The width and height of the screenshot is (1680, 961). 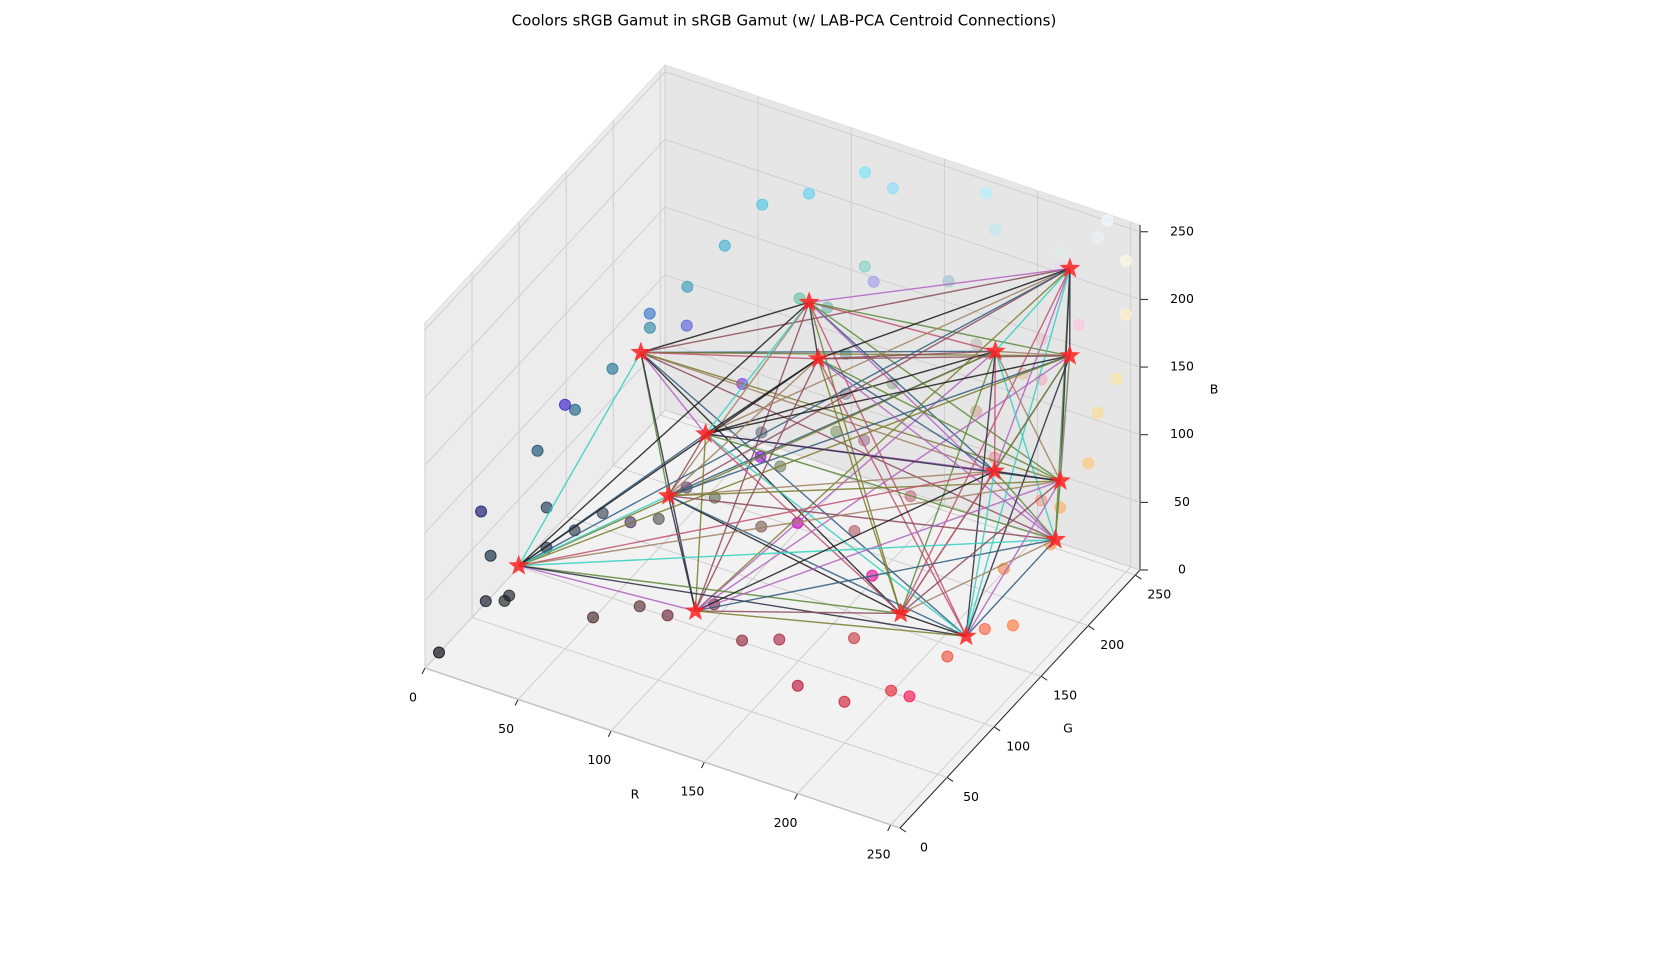 What do you see at coordinates (1068, 728) in the screenshot?
I see `y-axis-label: G` at bounding box center [1068, 728].